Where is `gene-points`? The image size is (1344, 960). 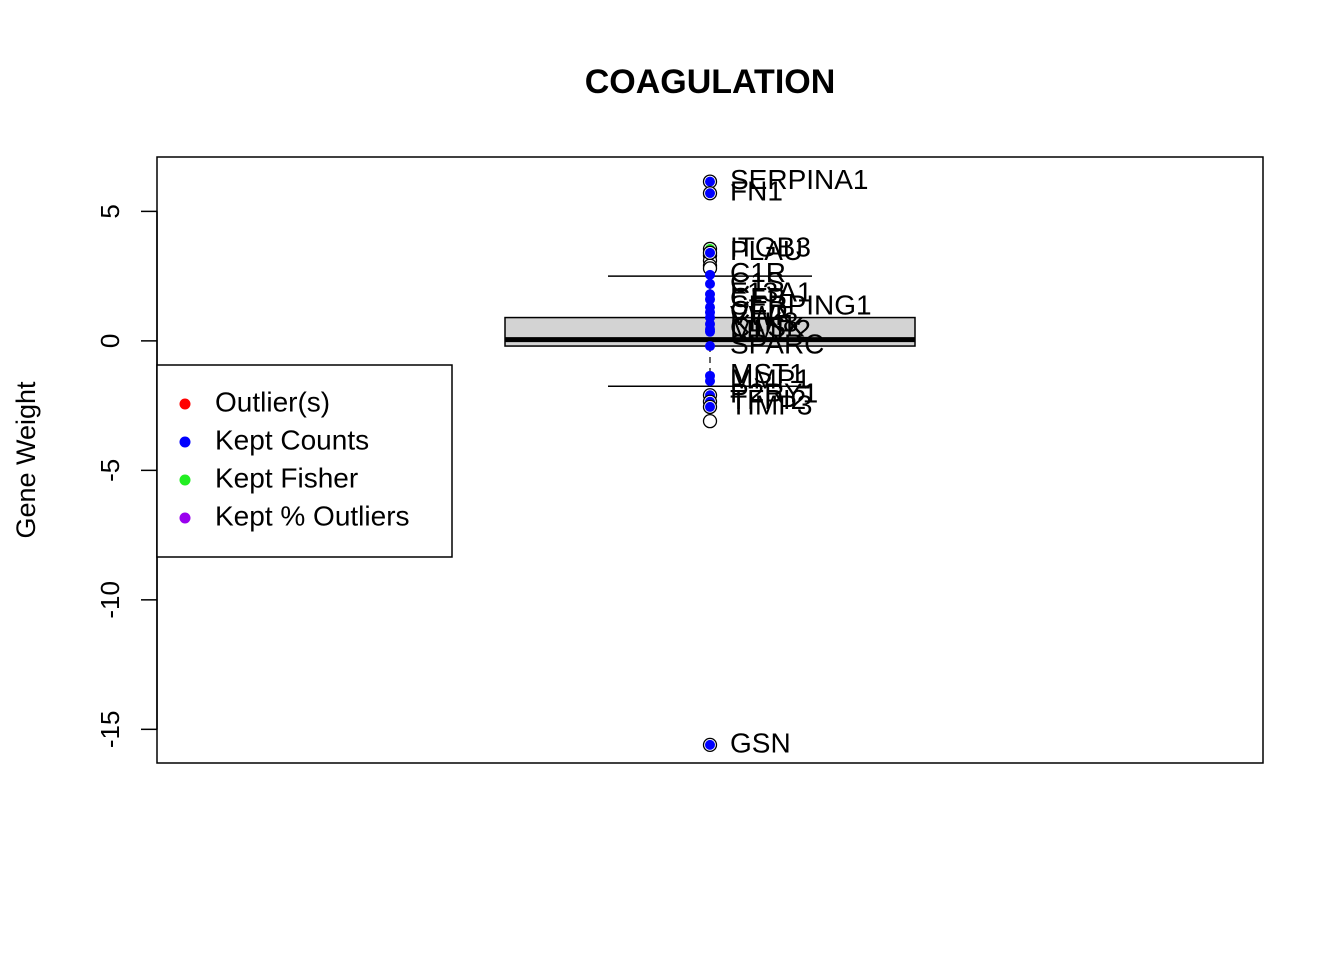 gene-points is located at coordinates (710, 463).